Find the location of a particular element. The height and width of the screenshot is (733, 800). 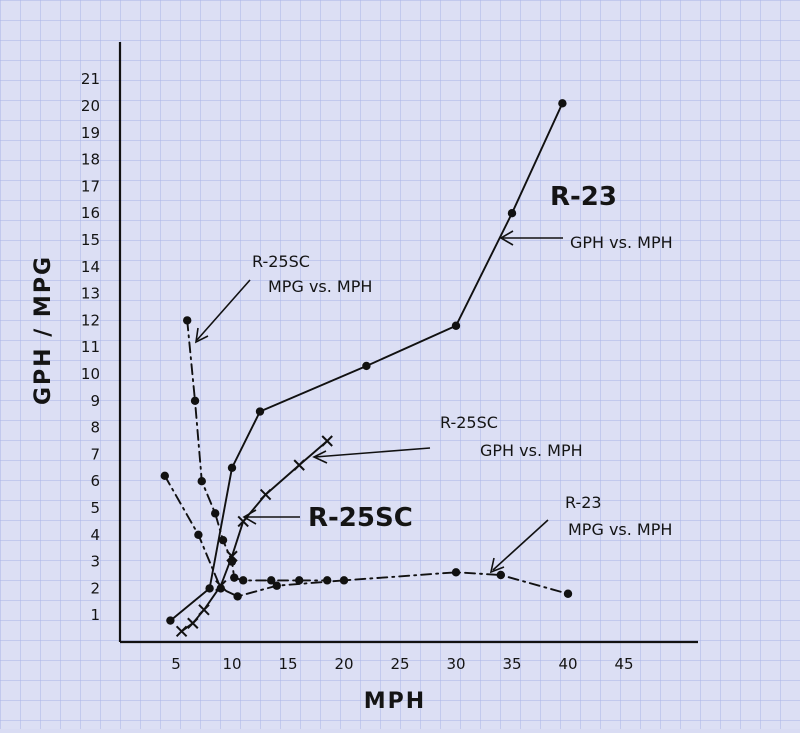

x-tick-label: 5 is located at coordinates (176, 664).